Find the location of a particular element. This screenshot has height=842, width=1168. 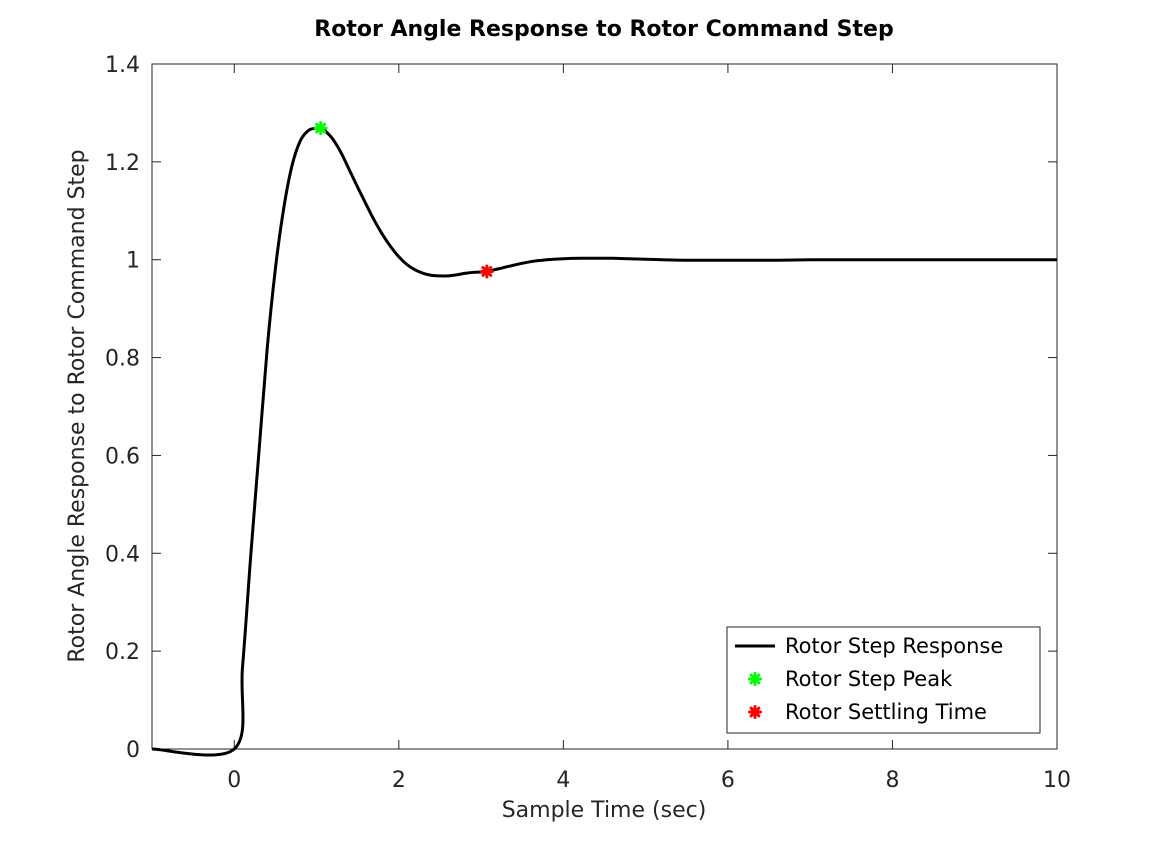

x-tick-label: 8 is located at coordinates (892, 780).